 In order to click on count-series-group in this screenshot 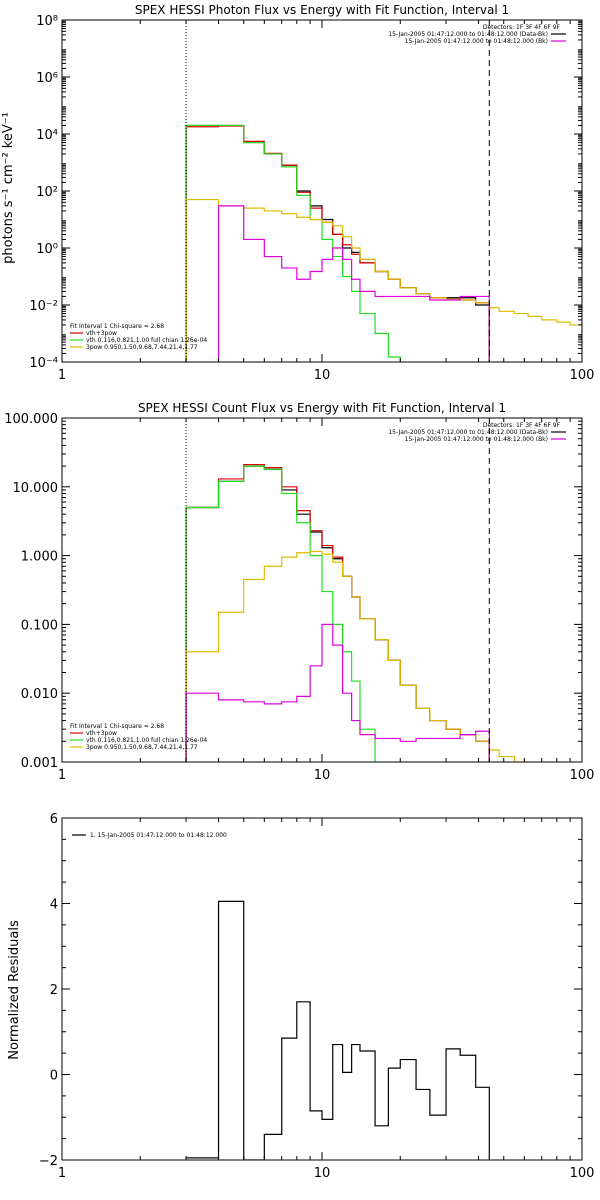, I will do `click(357, 613)`.